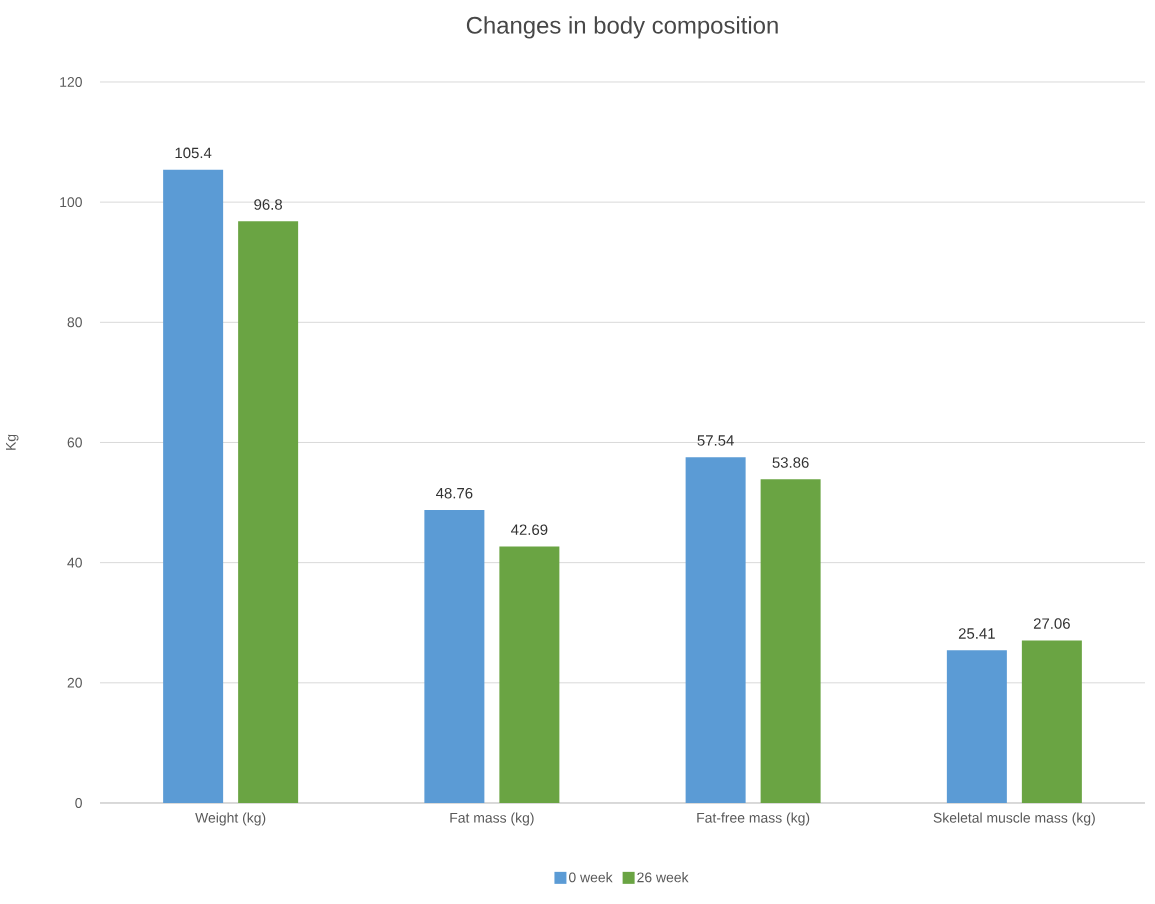  What do you see at coordinates (74, 562) in the screenshot?
I see `y-tick-label: 40` at bounding box center [74, 562].